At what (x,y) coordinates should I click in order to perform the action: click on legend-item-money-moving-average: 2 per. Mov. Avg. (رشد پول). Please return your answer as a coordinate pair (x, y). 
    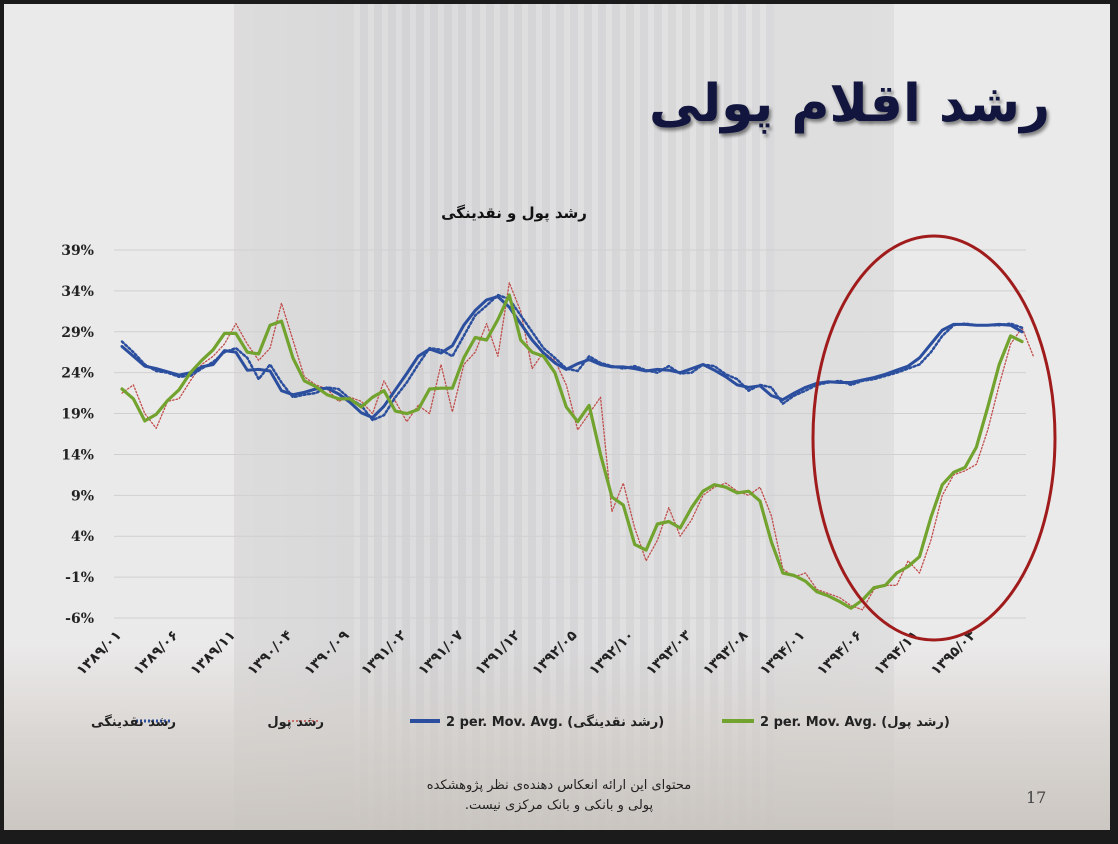
    Looking at the image, I should click on (836, 722).